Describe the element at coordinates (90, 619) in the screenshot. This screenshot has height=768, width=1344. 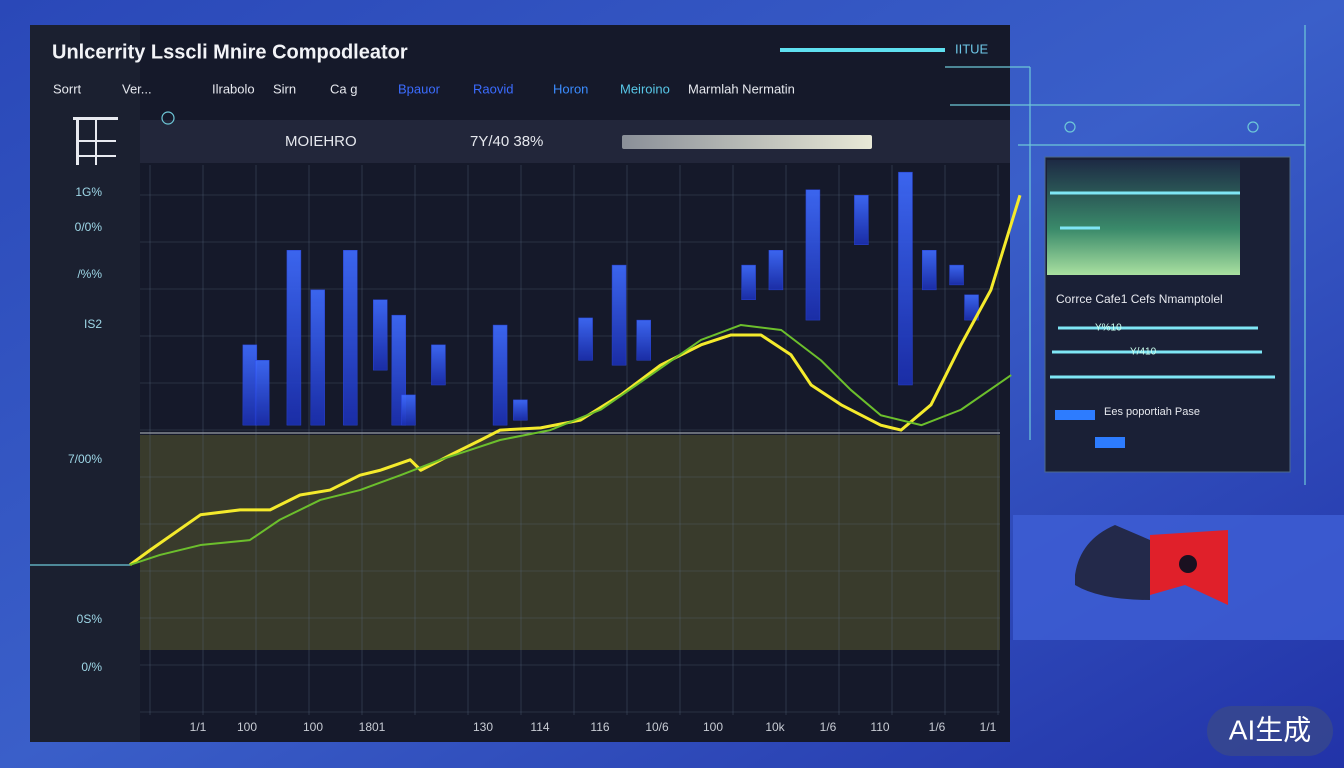
I see `y-axis-label: 0S%` at that location.